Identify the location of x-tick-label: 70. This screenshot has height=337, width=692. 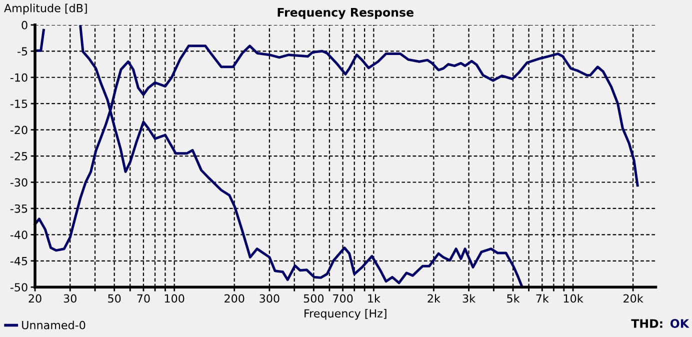
(143, 298).